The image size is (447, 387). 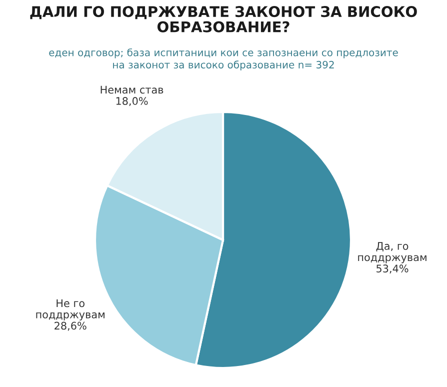 What do you see at coordinates (132, 90) in the screenshot?
I see `slice-label: Немам став` at bounding box center [132, 90].